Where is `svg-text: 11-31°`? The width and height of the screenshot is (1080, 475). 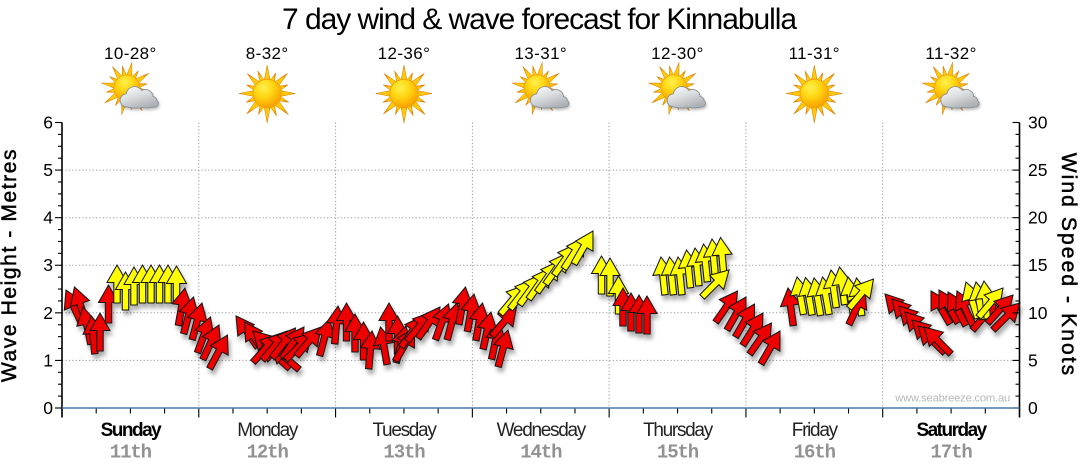 svg-text: 11-31° is located at coordinates (814, 53).